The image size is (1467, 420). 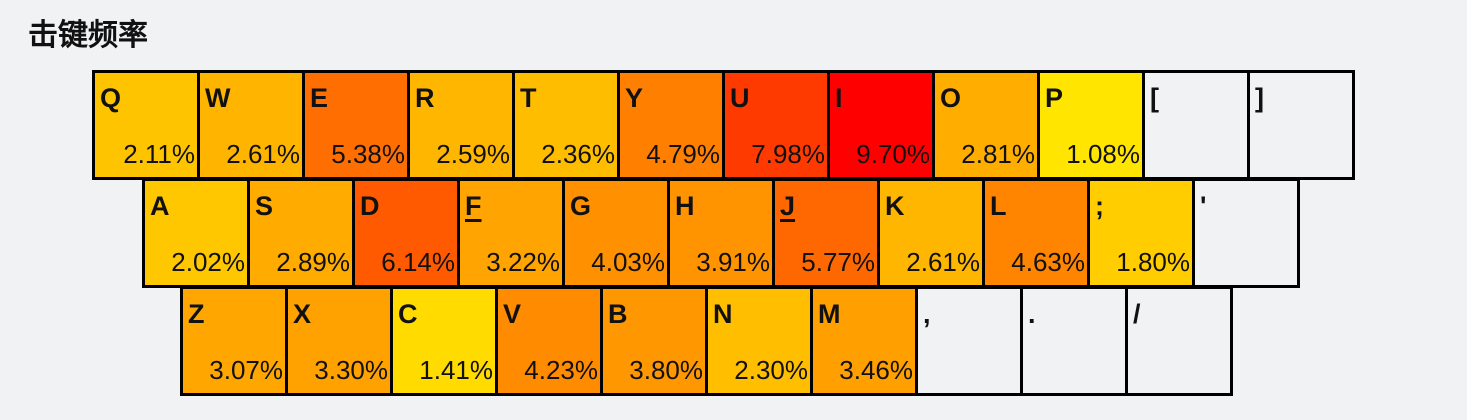 I want to click on key-frequency: 2.59%, so click(x=473, y=154).